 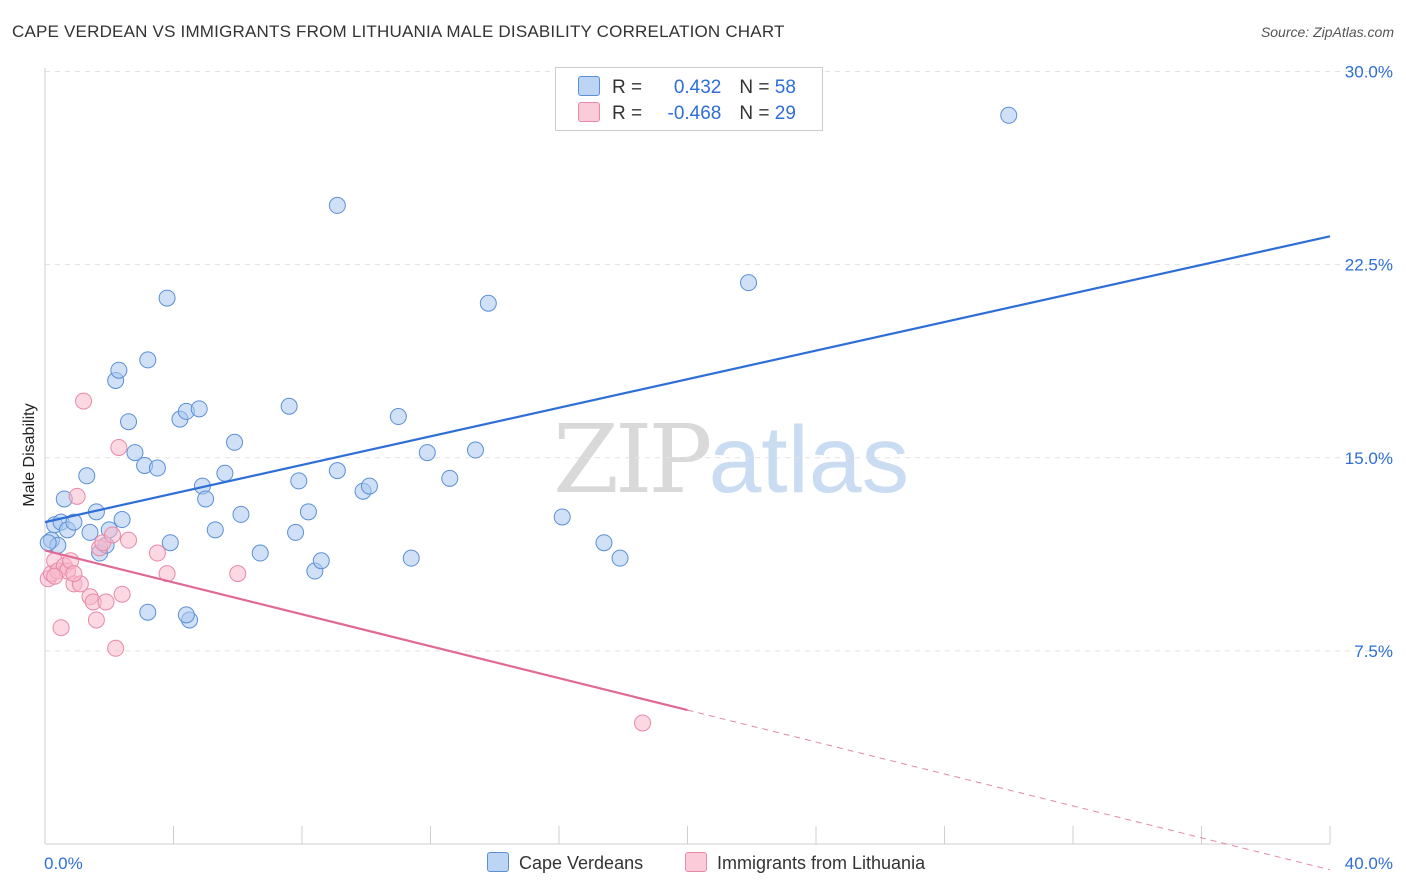 I want to click on legend-swatch-blue, so click(x=589, y=86).